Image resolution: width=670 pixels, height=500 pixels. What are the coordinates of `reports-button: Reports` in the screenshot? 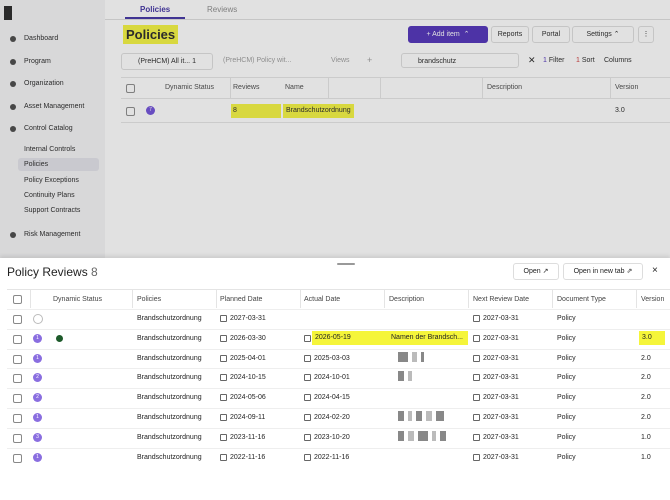 It's located at (510, 34).